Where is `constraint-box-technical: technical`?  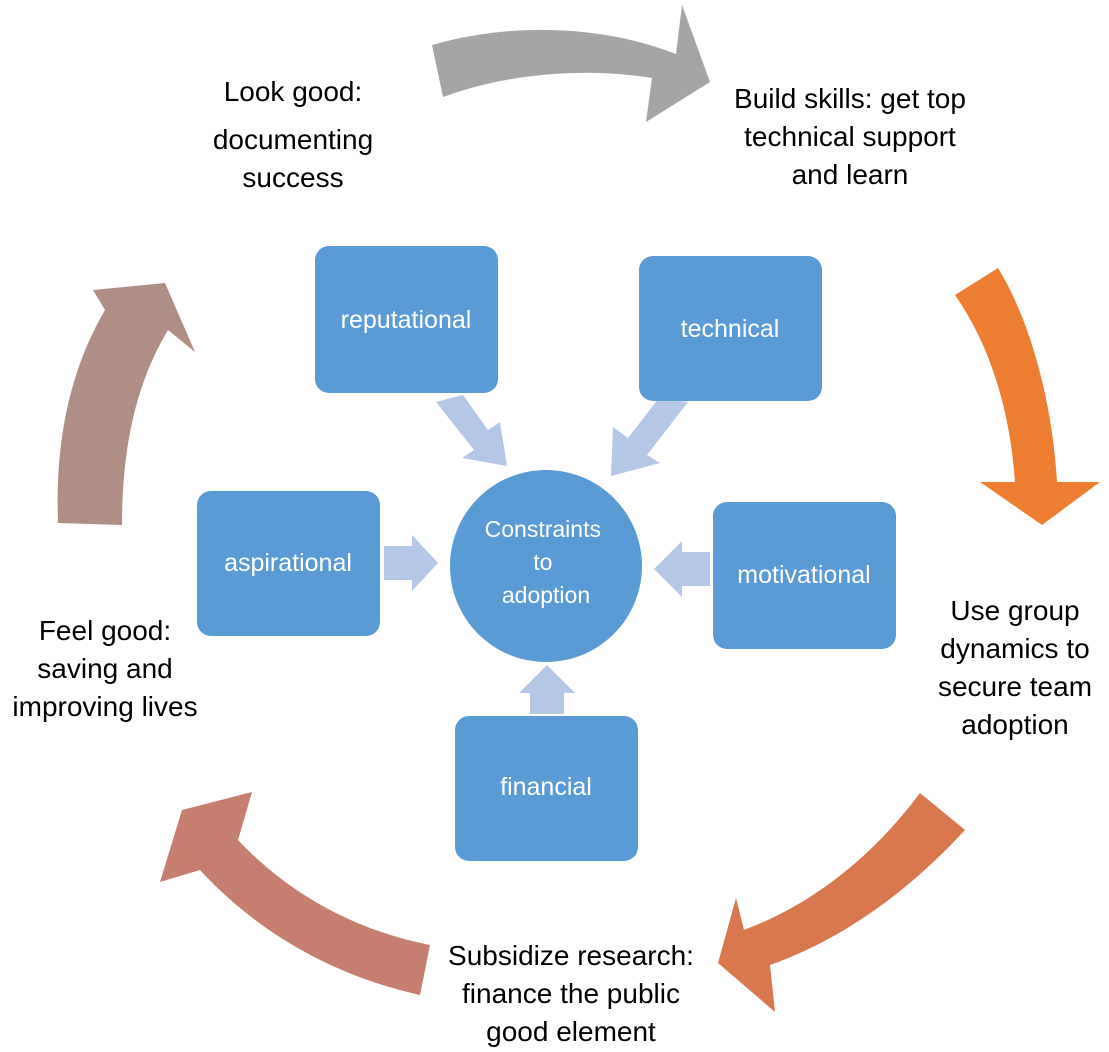 constraint-box-technical: technical is located at coordinates (730, 328).